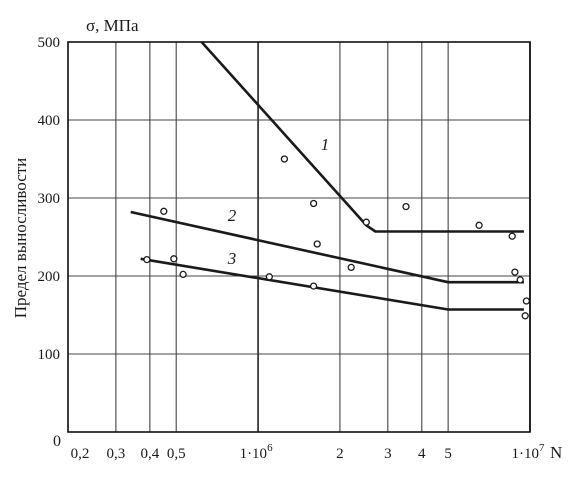 Image resolution: width=576 pixels, height=477 pixels. Describe the element at coordinates (112, 25) in the screenshot. I see `y-unit-label: σ, МПа` at that location.